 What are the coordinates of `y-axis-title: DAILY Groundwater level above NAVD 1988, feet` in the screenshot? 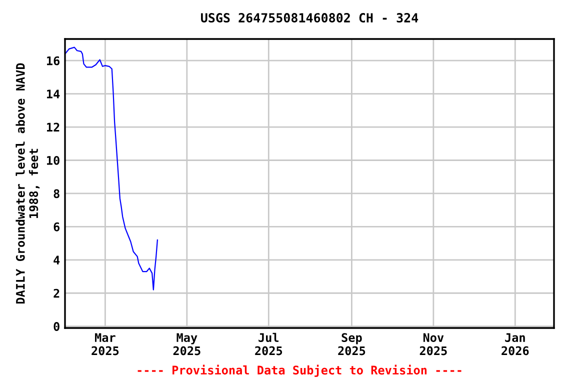 It's located at (28, 183).